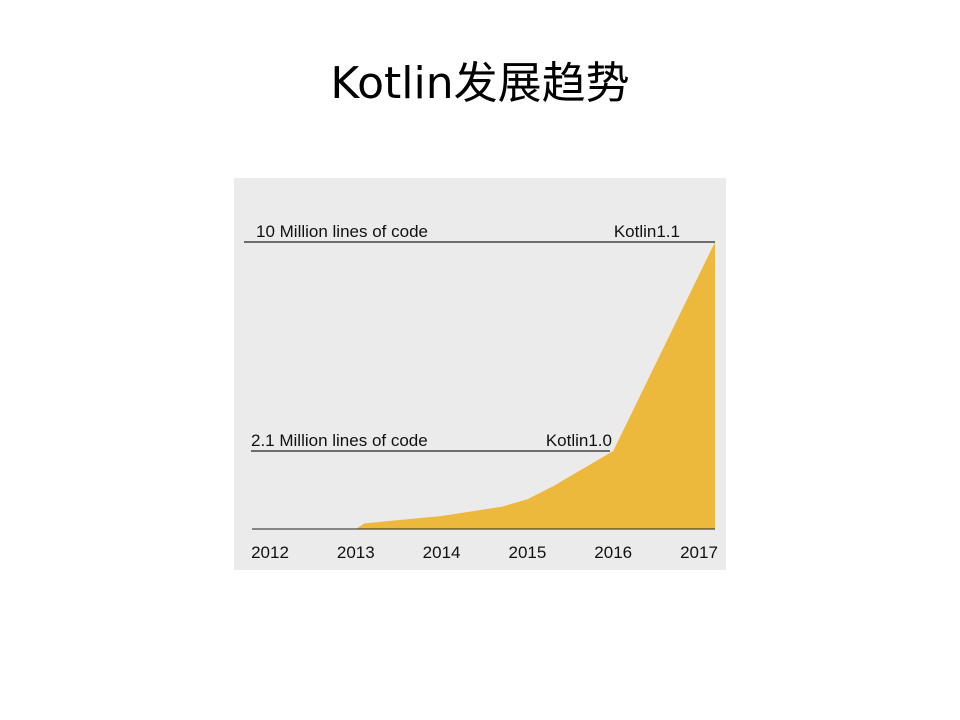 The height and width of the screenshot is (720, 960). I want to click on x-tick-label: 2014, so click(442, 552).